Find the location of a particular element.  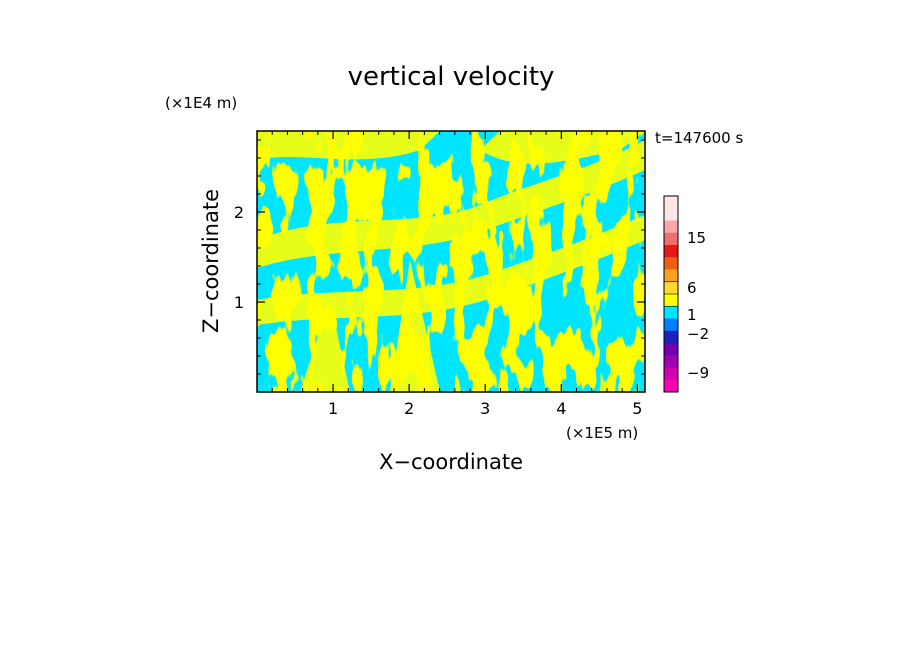

x-tick-label: 2 is located at coordinates (409, 408).